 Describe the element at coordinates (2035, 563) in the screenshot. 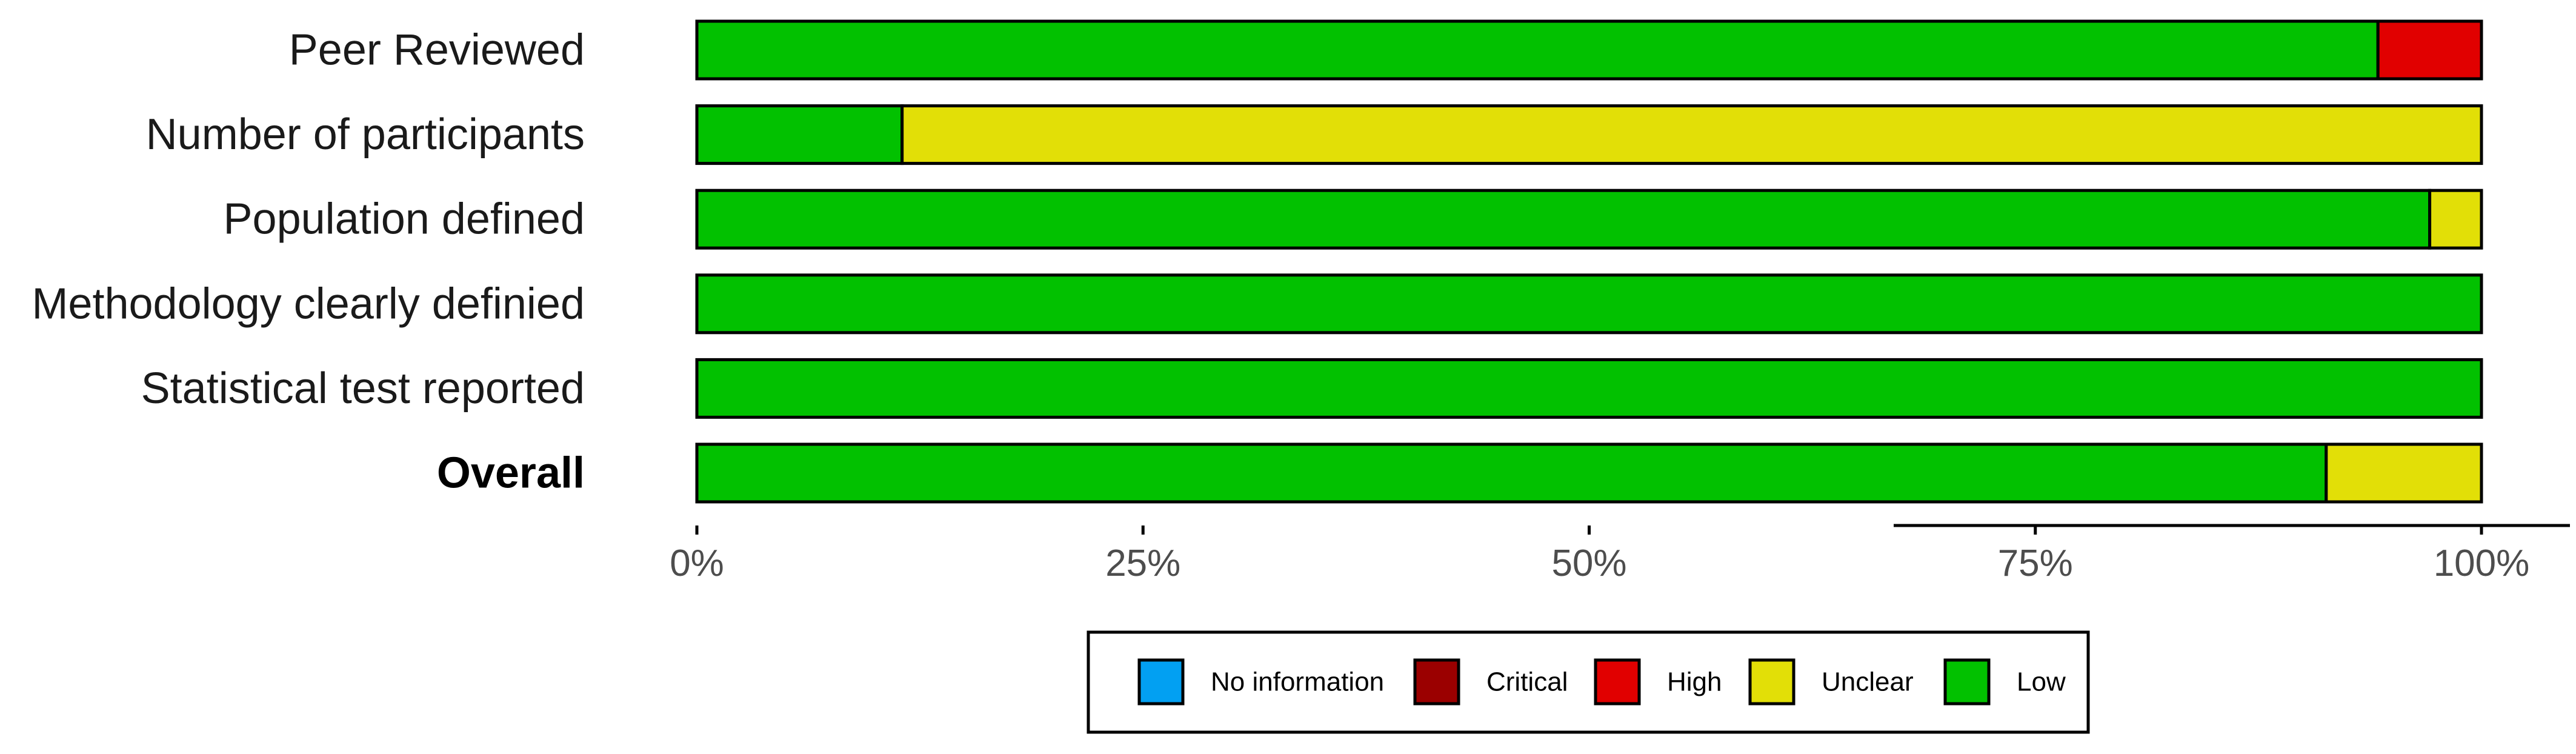

I see `x-tick-label-75: 75%` at that location.